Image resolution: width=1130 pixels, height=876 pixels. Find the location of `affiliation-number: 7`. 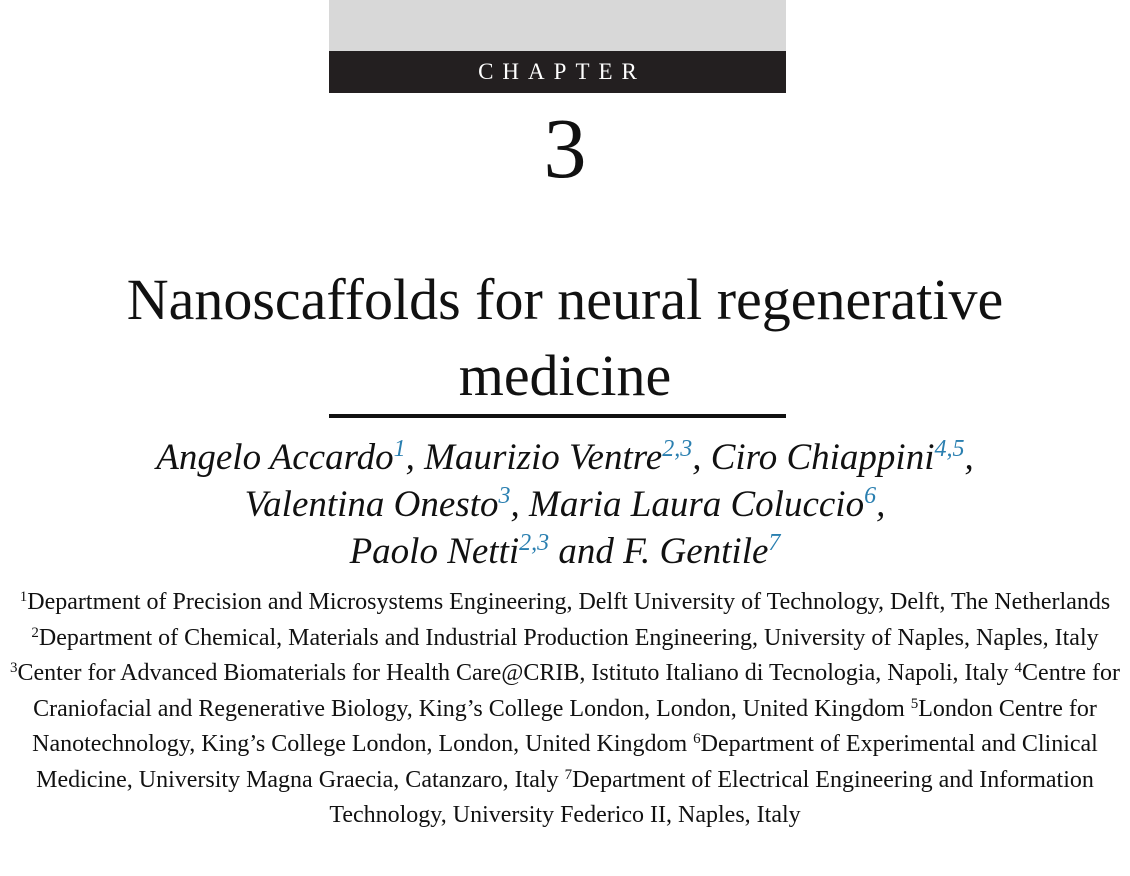

affiliation-number: 7 is located at coordinates (568, 774).